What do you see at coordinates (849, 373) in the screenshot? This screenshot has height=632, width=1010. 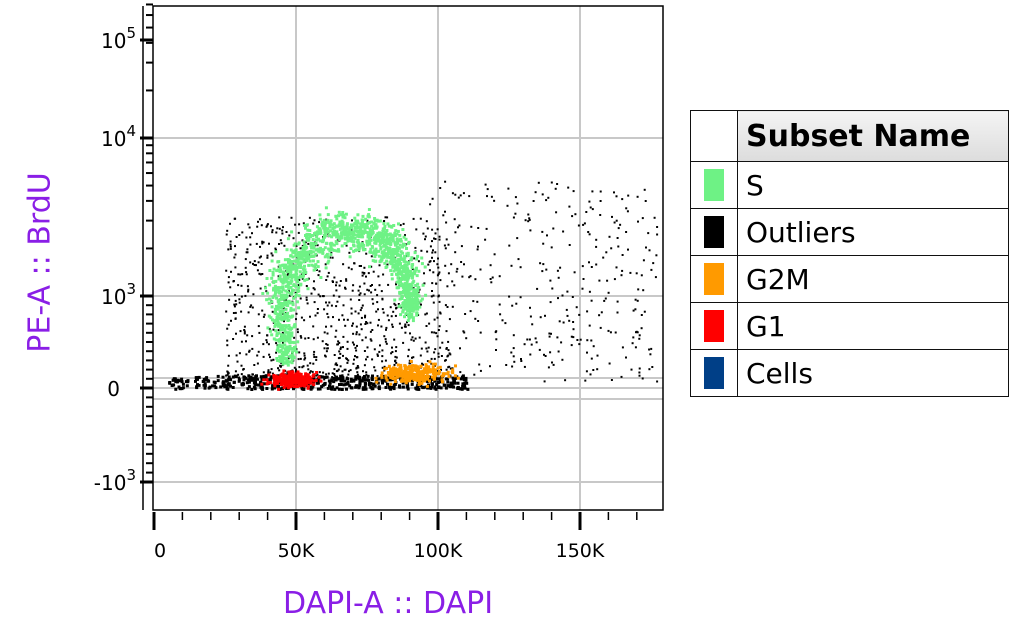 I see `legend-row: Cells` at bounding box center [849, 373].